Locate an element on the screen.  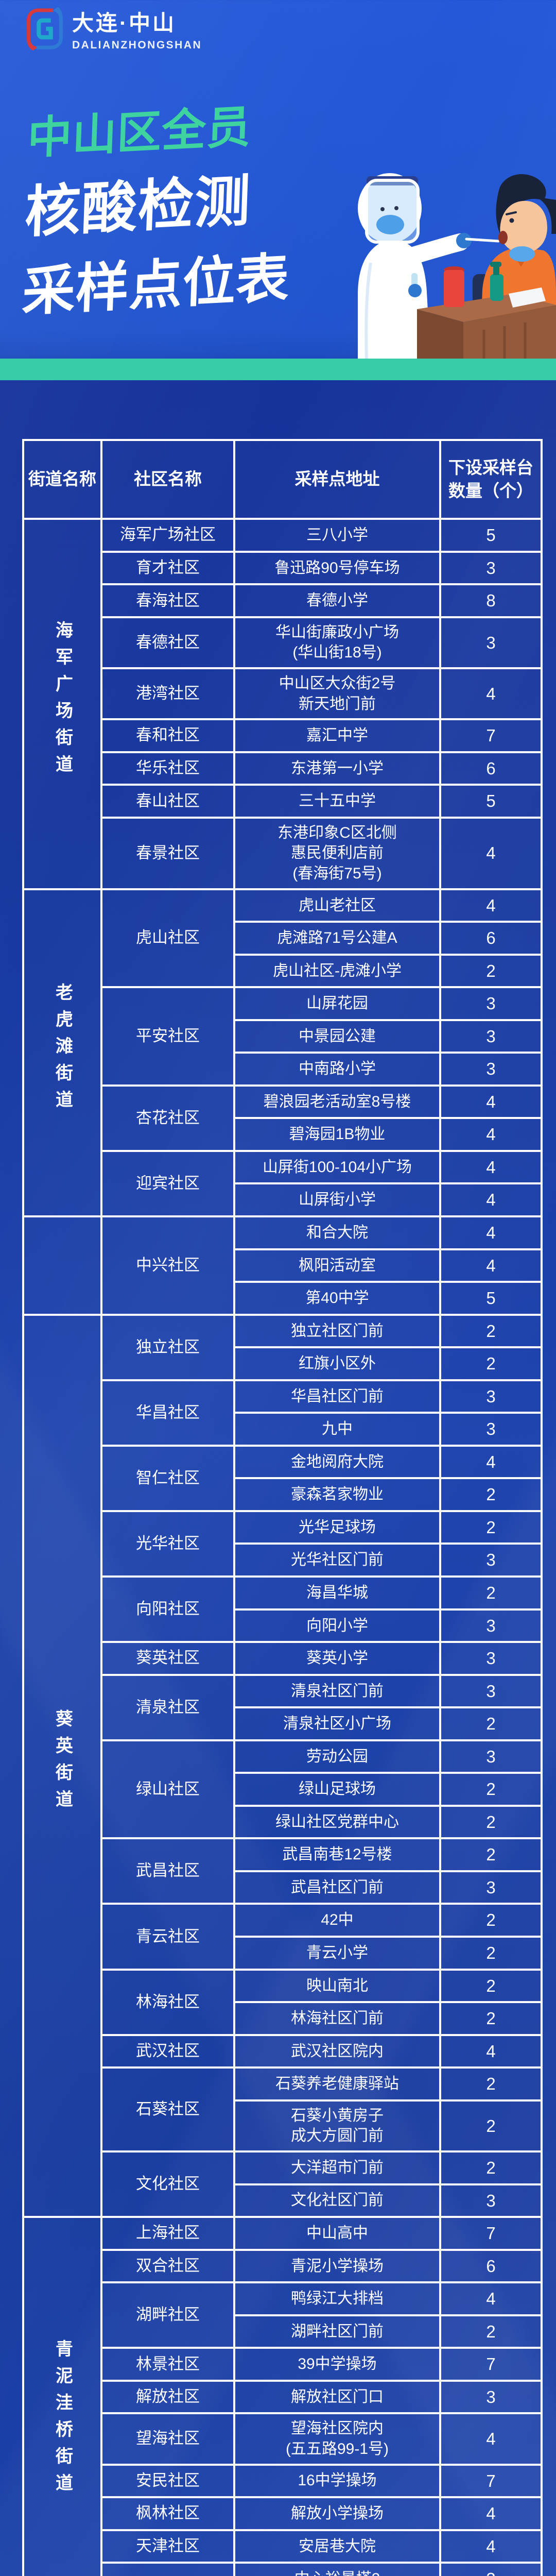
street-name-vertical: 海军广场街道 is located at coordinates (63, 701).